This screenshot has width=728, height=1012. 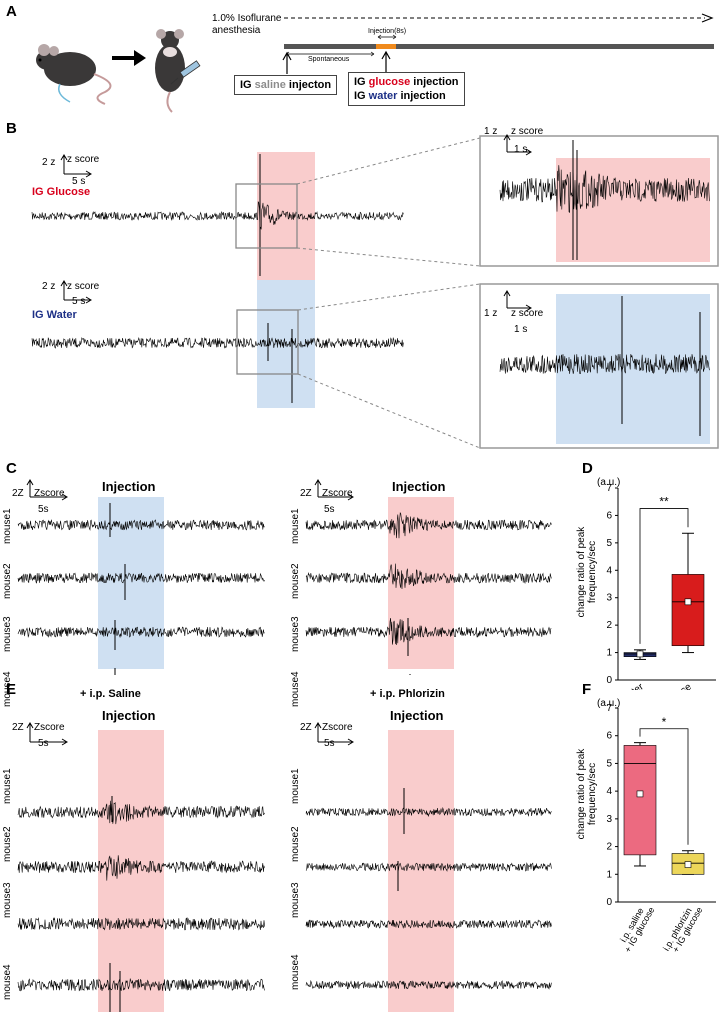 I want to click on scale-y-glucose: 2 z, so click(x=49, y=162).